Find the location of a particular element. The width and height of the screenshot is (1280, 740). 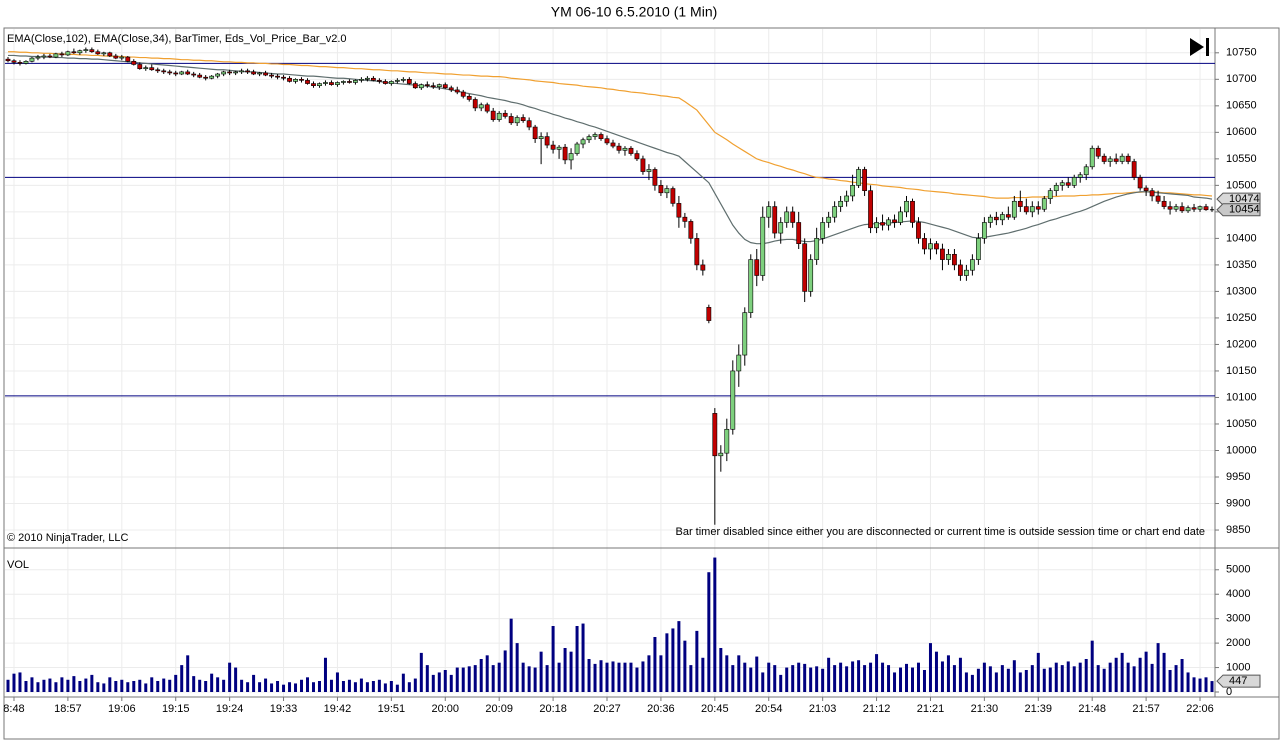

y-tick-label: 3000 is located at coordinates (1238, 619).